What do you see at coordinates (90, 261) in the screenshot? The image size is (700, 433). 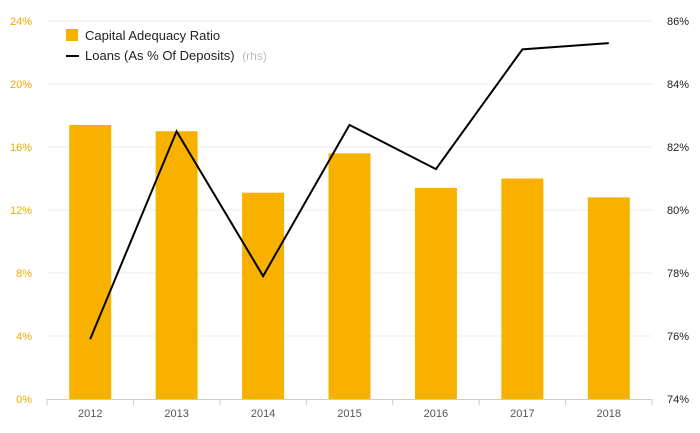 I see `bar-2012` at bounding box center [90, 261].